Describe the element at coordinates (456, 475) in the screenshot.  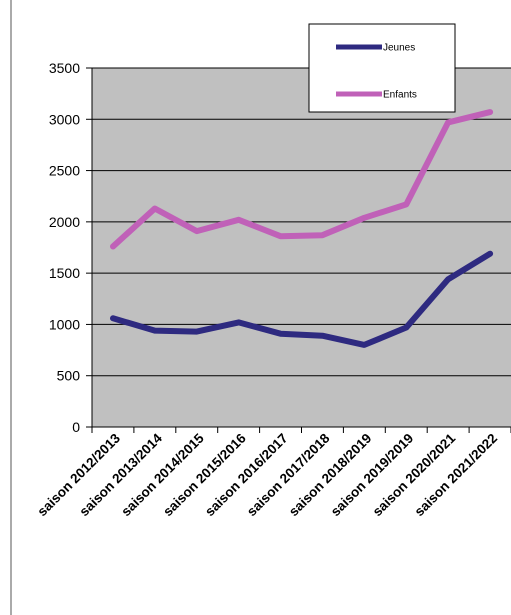
I see `x-tick-label: saison 2021/2022` at that location.